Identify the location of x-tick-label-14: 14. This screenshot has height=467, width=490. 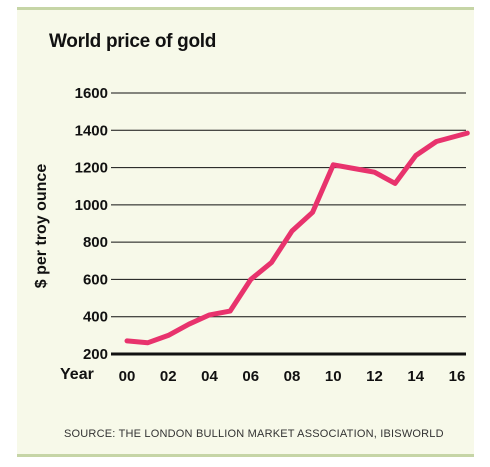
(415, 376).